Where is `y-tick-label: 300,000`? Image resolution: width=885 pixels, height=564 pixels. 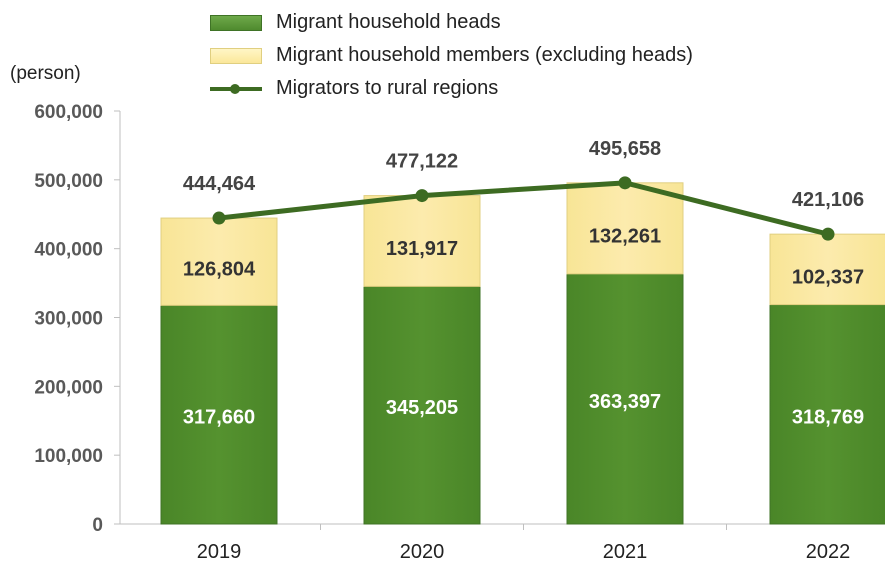 y-tick-label: 300,000 is located at coordinates (68, 319).